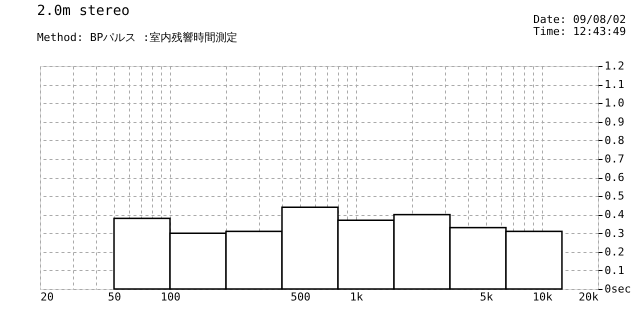 This screenshot has width=640, height=323. What do you see at coordinates (579, 19) in the screenshot?
I see `text: Date: 09/08/02` at bounding box center [579, 19].